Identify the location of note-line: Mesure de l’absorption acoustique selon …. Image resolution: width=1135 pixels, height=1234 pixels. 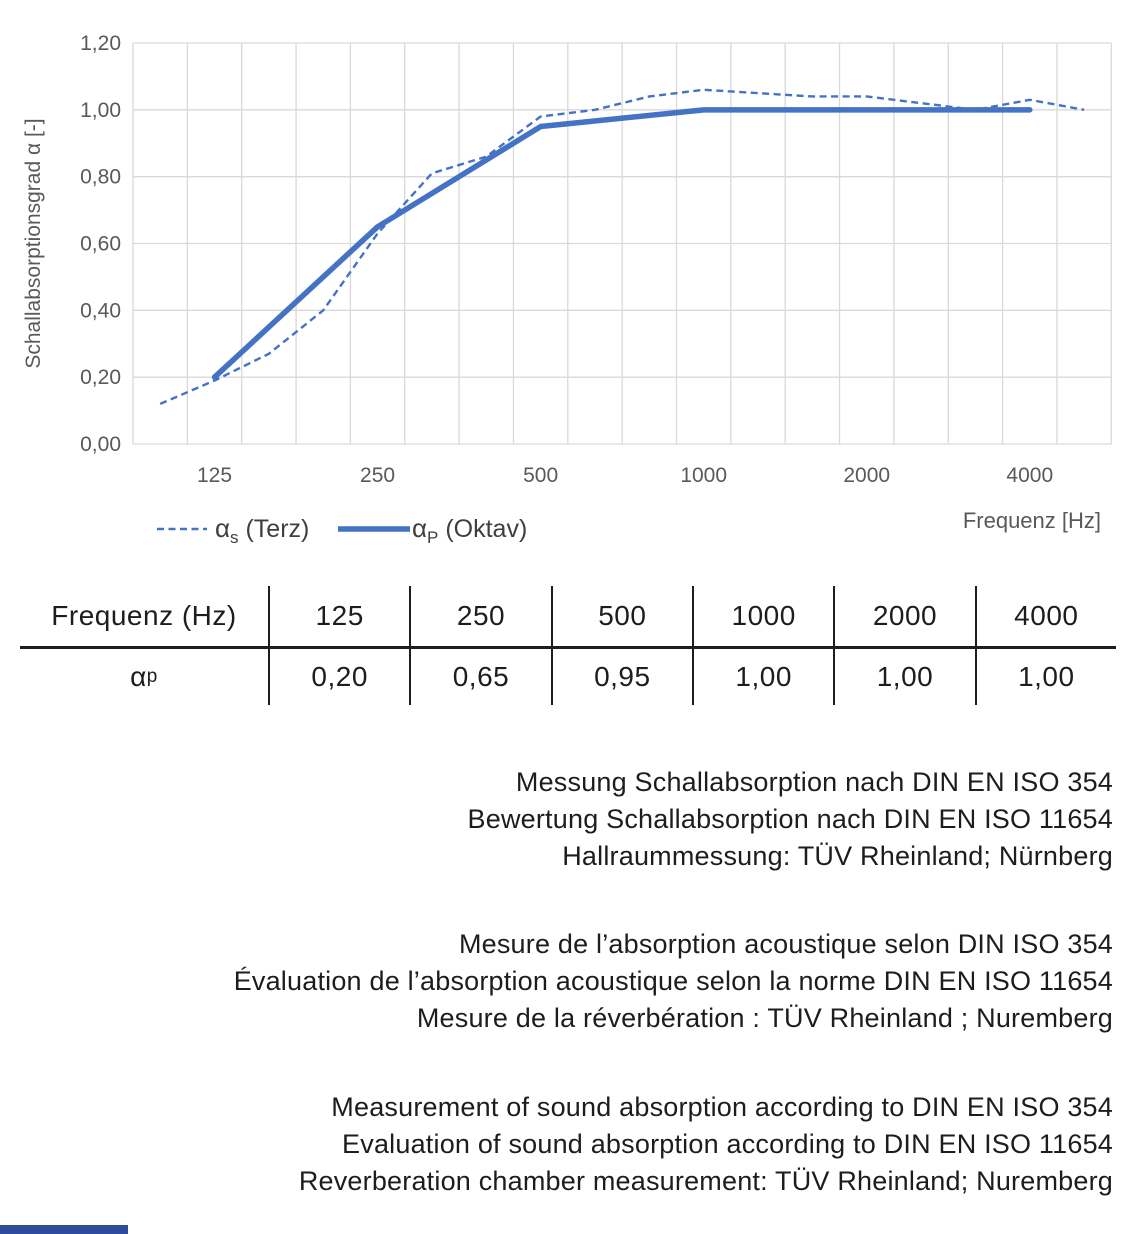
(785, 944).